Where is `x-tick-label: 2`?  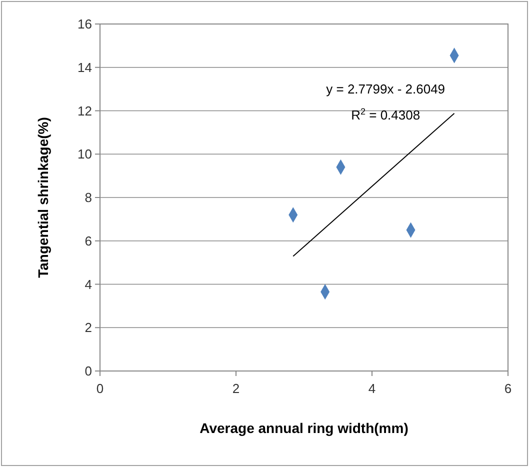
x-tick-label: 2 is located at coordinates (236, 388).